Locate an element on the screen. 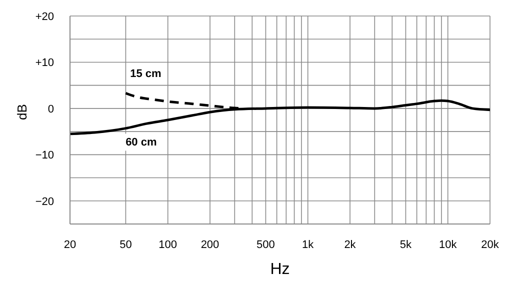 This screenshot has height=288, width=512. series-label: 60 cm is located at coordinates (141, 142).